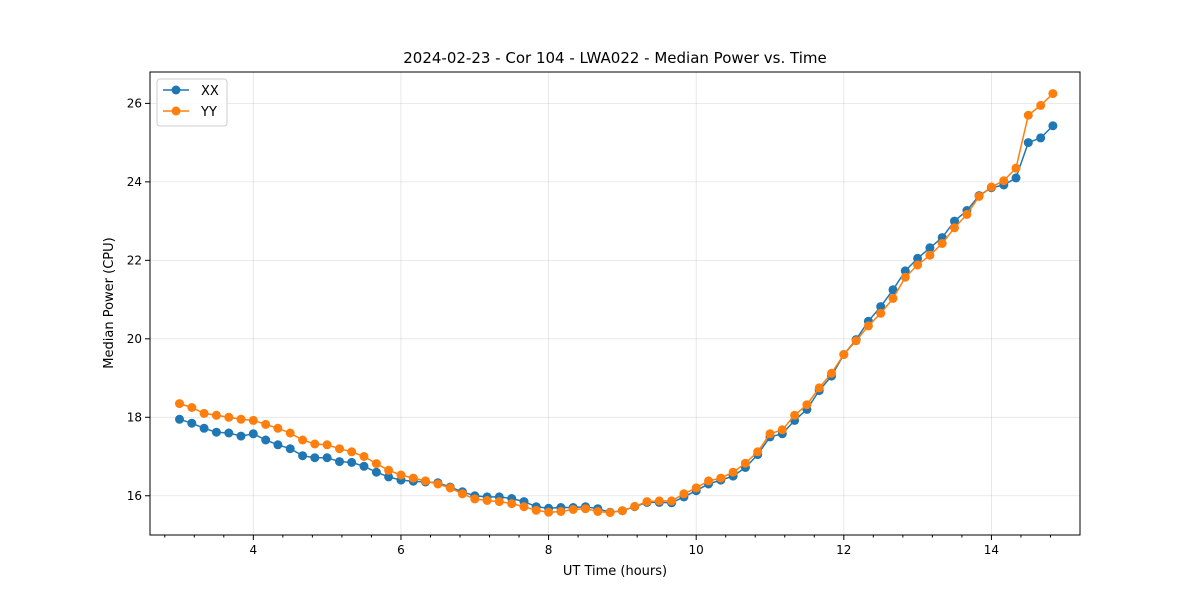  What do you see at coordinates (843, 550) in the screenshot?
I see `x-tick-label: 12` at bounding box center [843, 550].